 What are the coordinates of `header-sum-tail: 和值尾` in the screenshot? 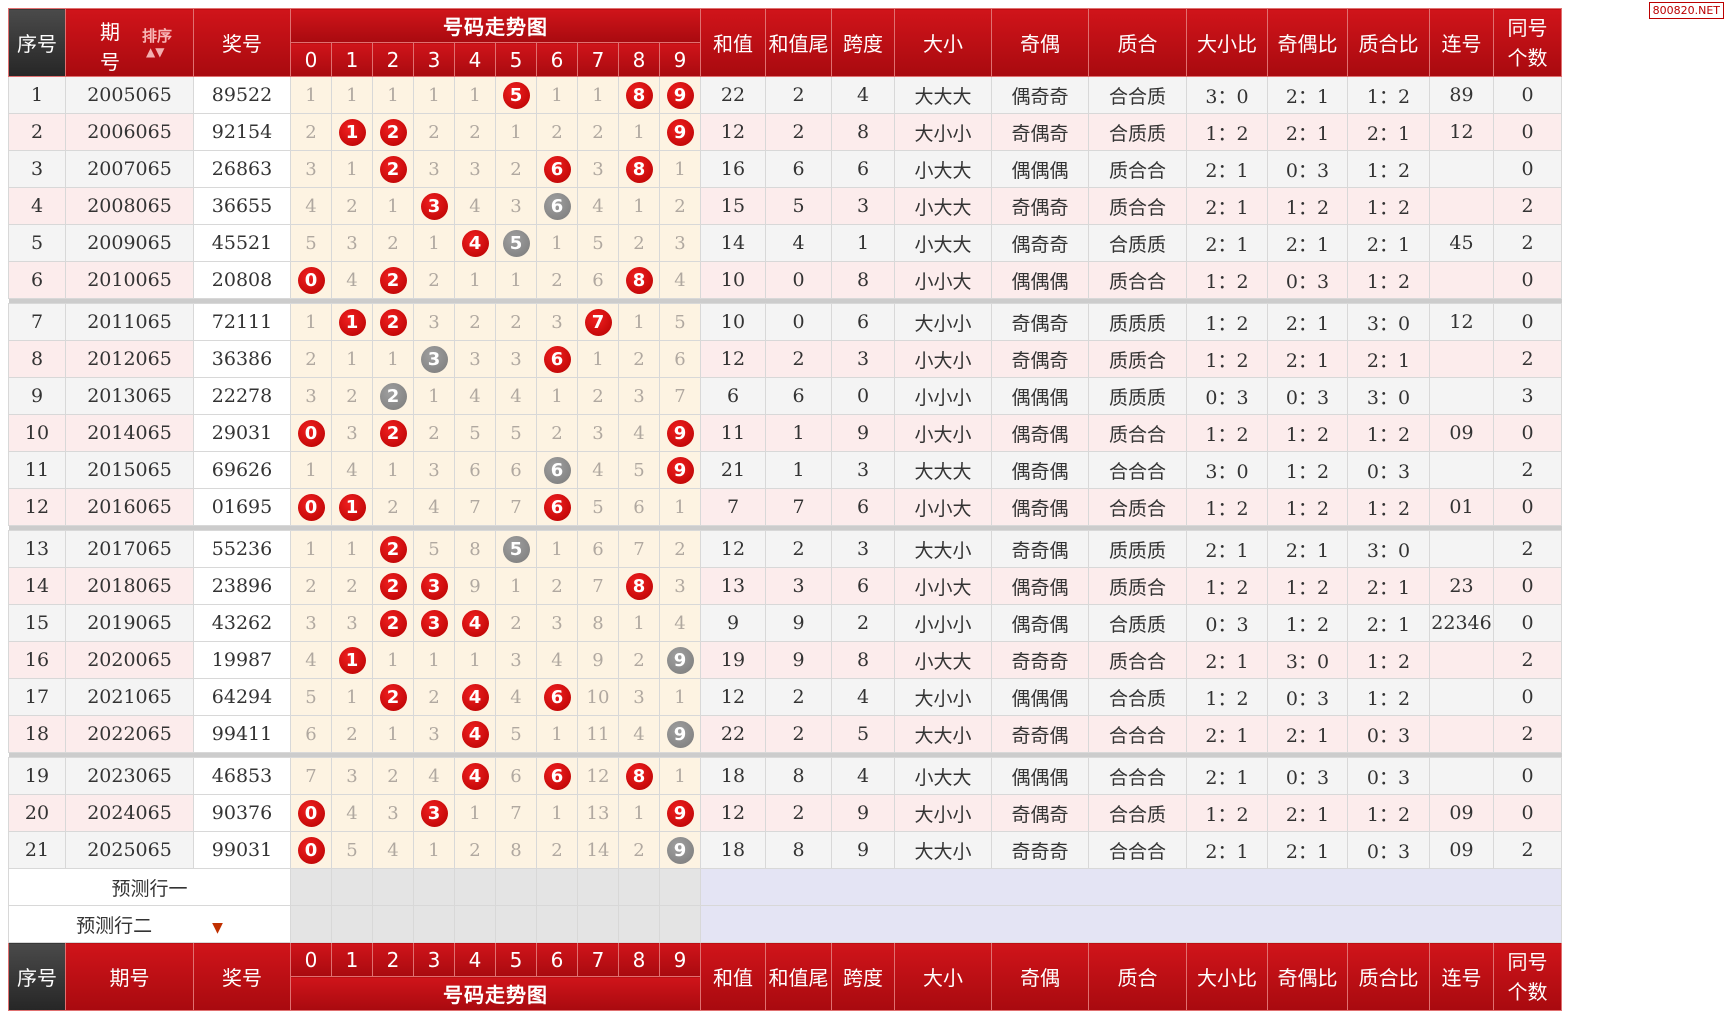 It's located at (798, 42).